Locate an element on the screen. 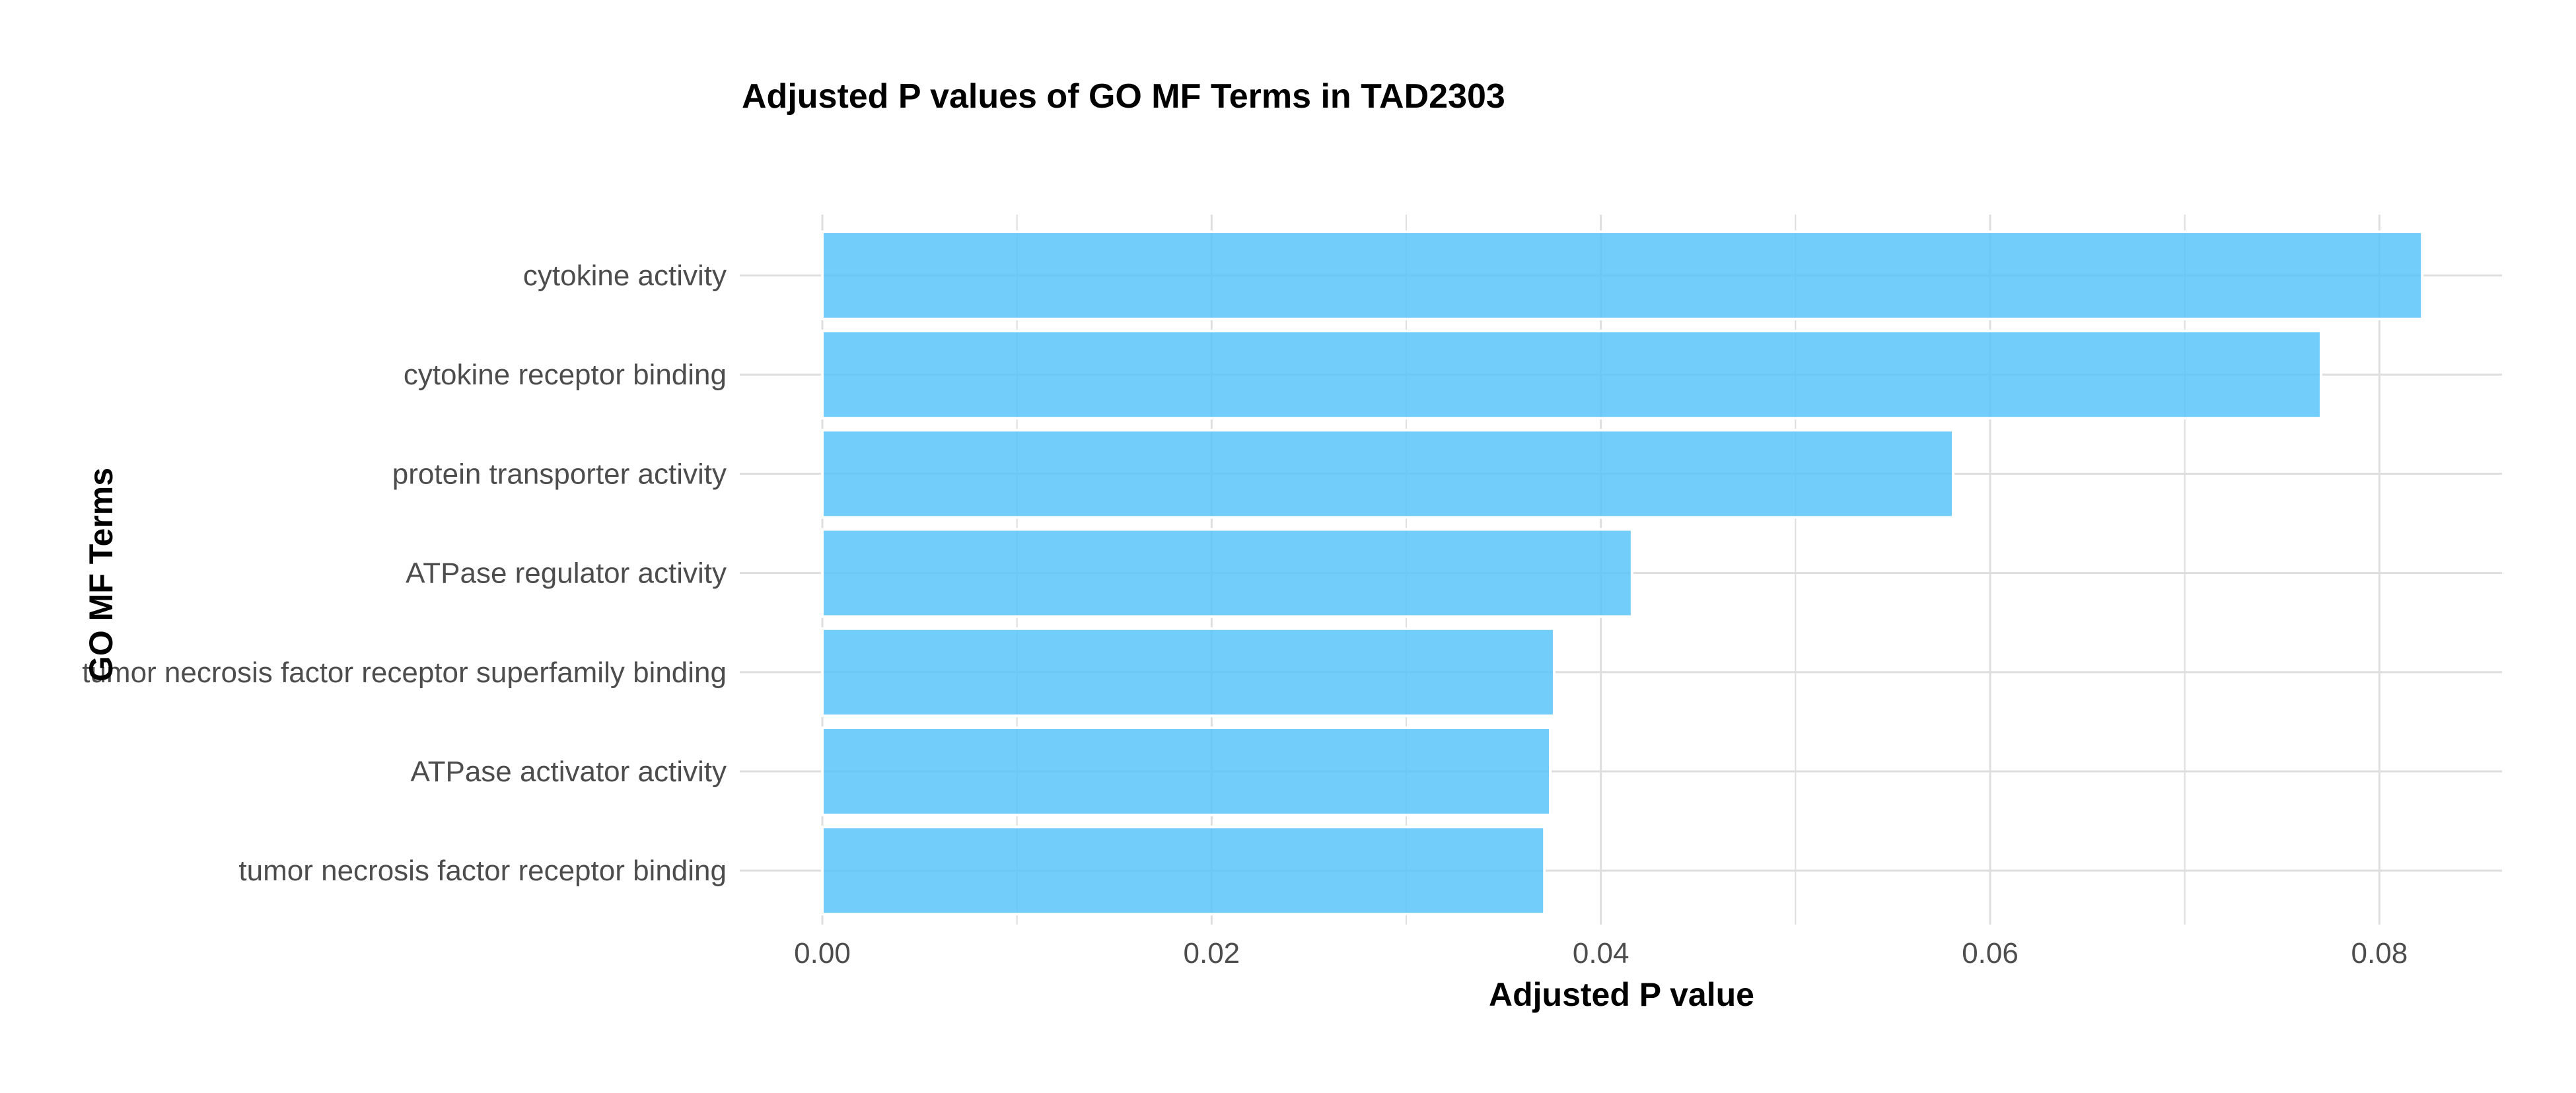 Image resolution: width=2576 pixels, height=1093 pixels. x-tick-label: 0.06 is located at coordinates (1990, 953).